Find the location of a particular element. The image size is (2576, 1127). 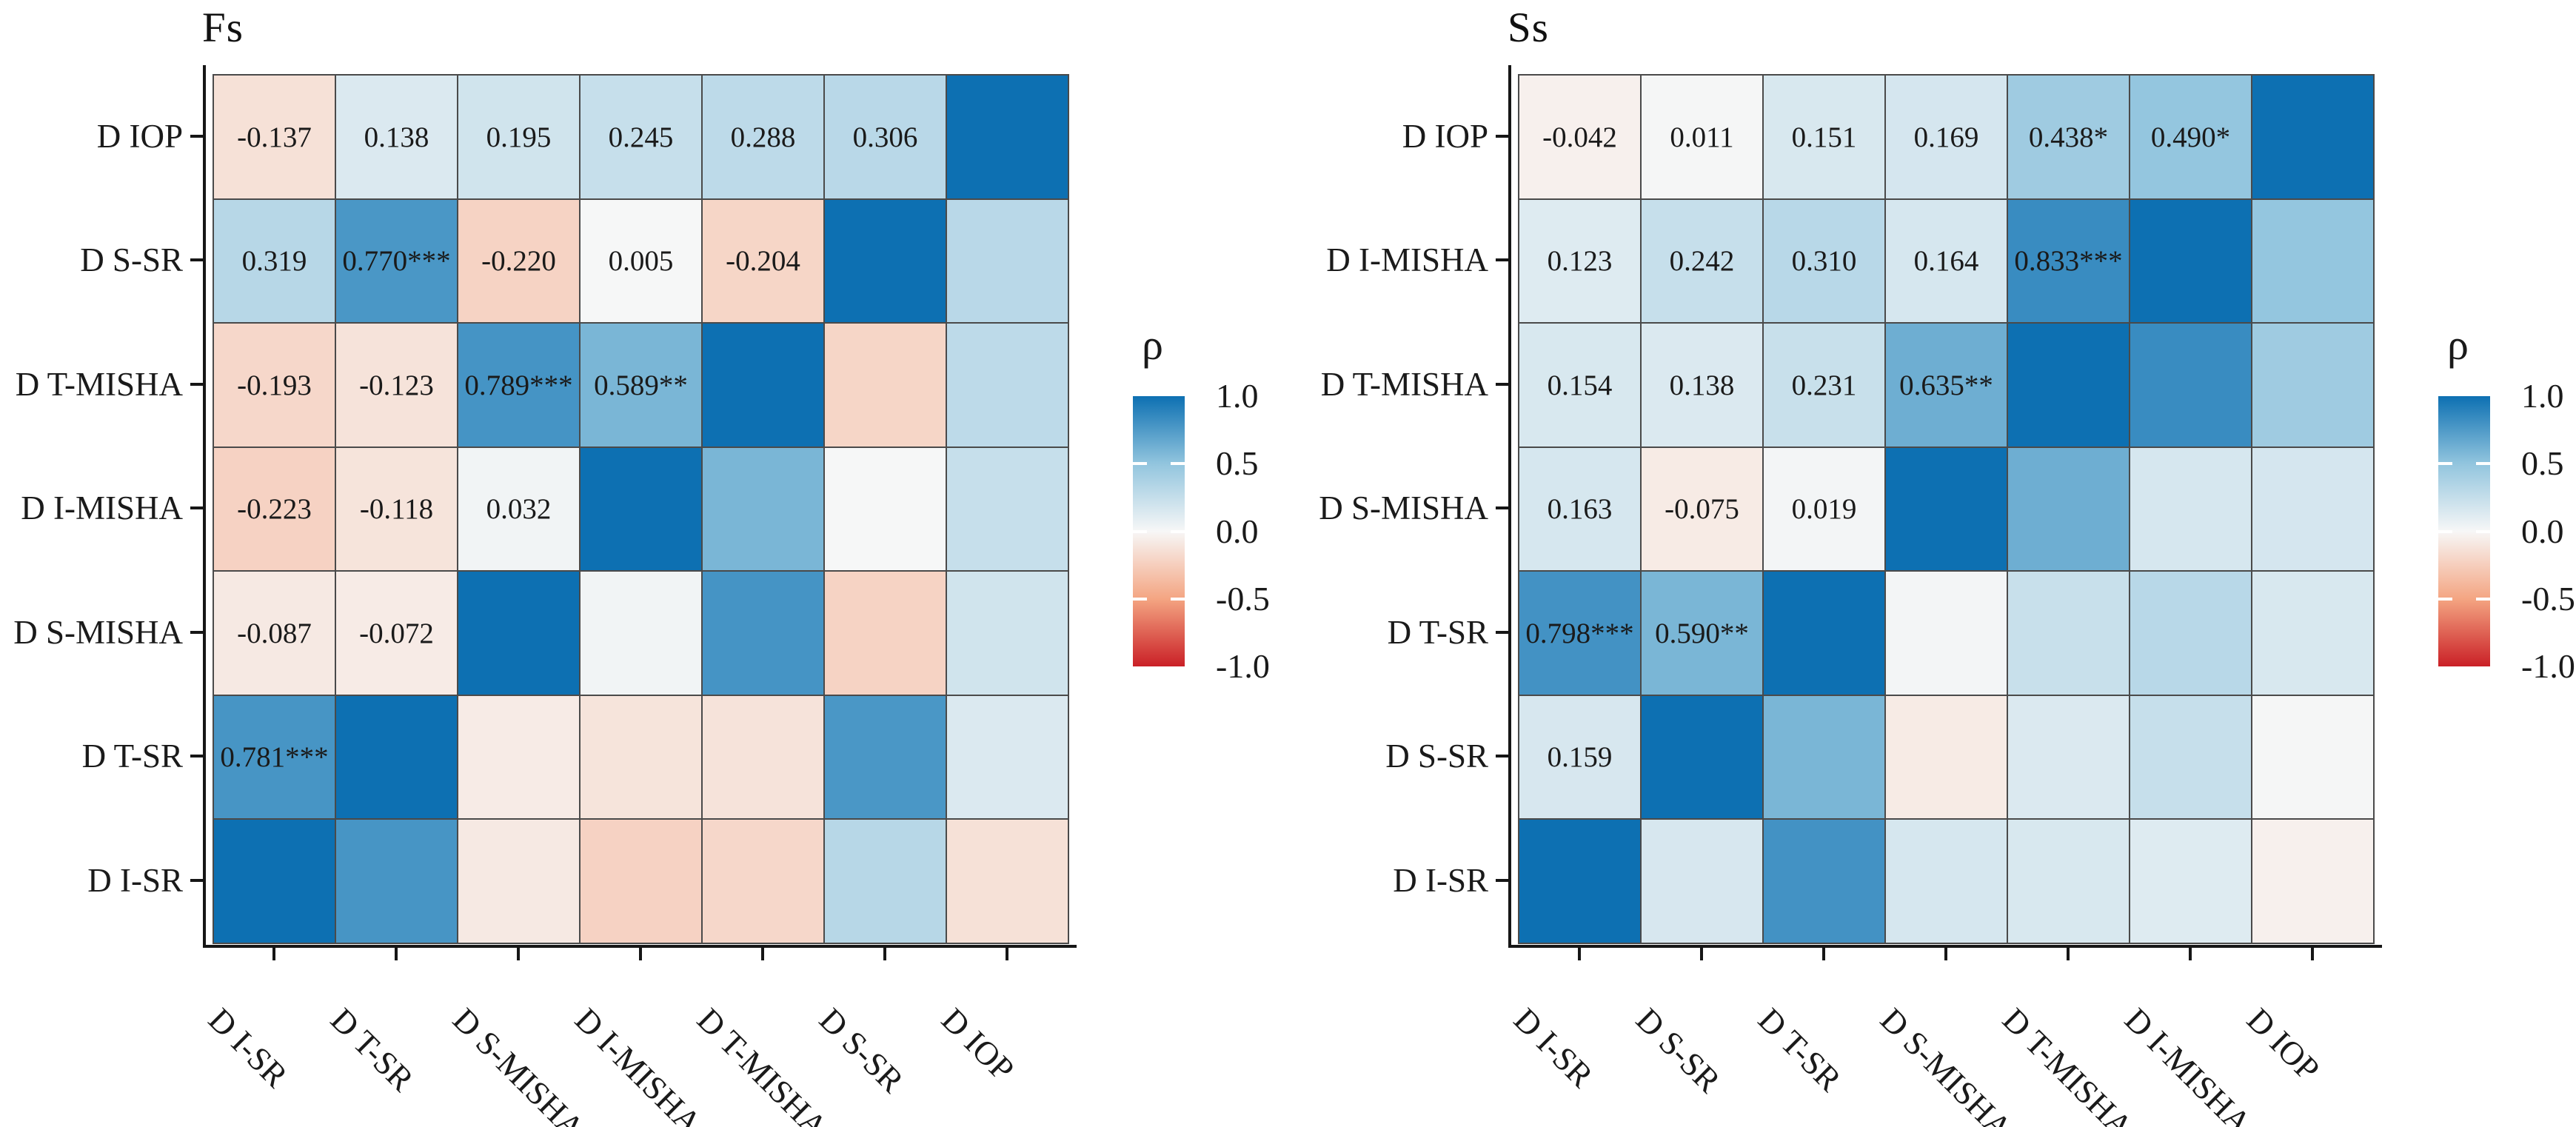

cell-value-label: 0.019 is located at coordinates (1824, 509).